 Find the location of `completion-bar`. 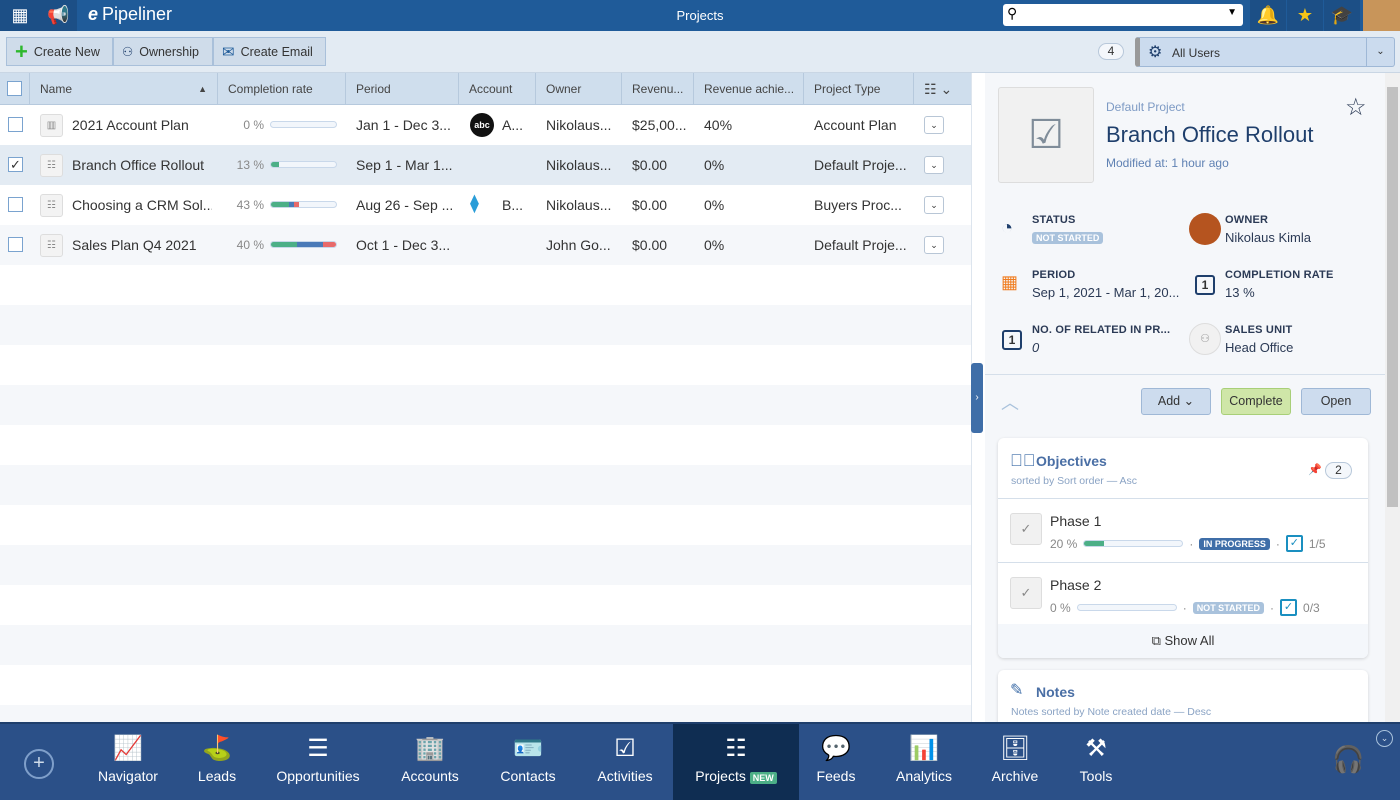

completion-bar is located at coordinates (303, 244).